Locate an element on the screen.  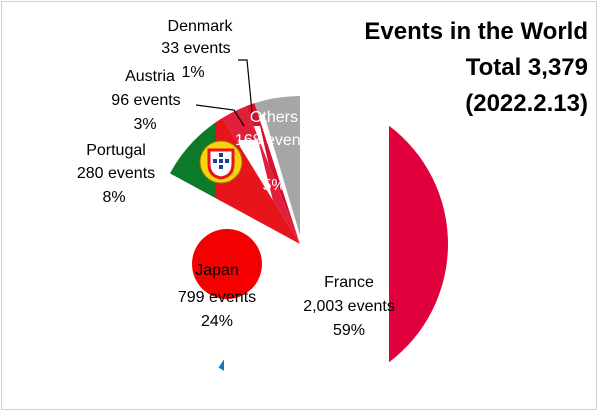
label-others-name: Others is located at coordinates (274, 117).